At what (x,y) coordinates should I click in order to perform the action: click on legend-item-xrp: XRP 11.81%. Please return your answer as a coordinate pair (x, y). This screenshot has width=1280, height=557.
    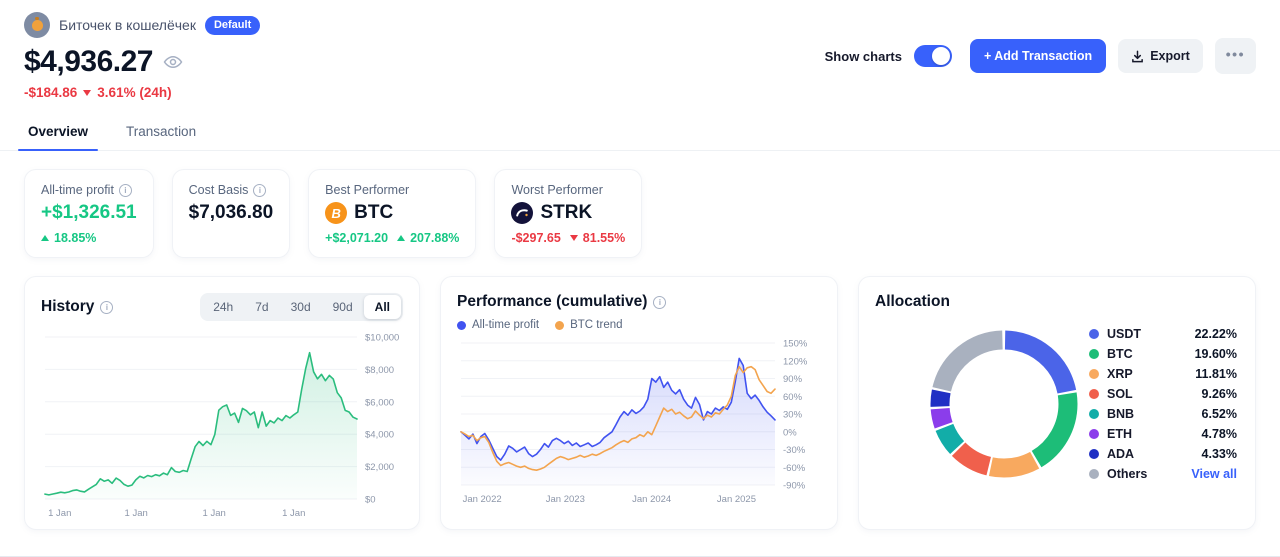
    Looking at the image, I should click on (1163, 374).